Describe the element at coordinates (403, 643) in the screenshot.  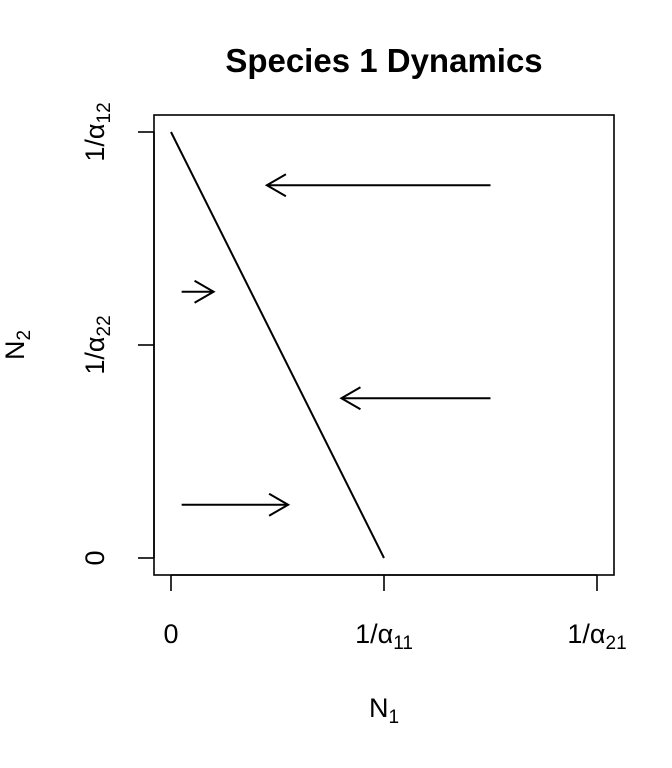
I see `x-tick-label-sub: 11` at that location.